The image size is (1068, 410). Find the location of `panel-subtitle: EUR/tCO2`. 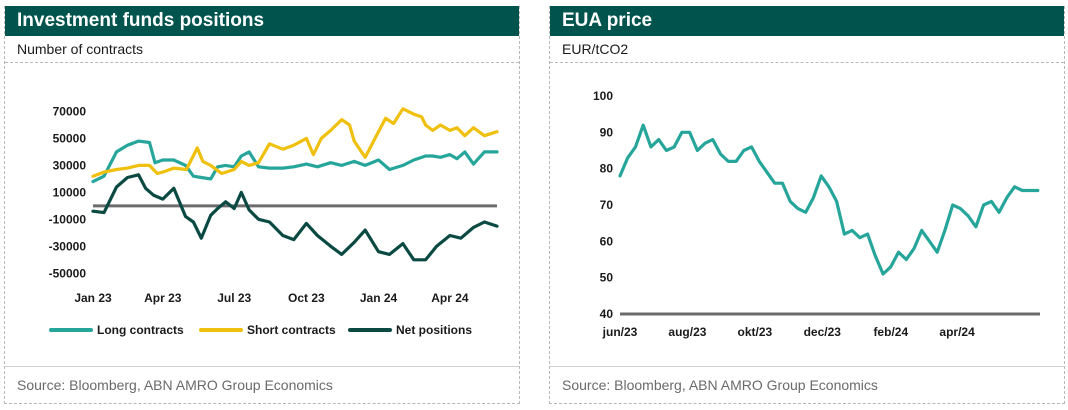

panel-subtitle: EUR/tCO2 is located at coordinates (807, 49).